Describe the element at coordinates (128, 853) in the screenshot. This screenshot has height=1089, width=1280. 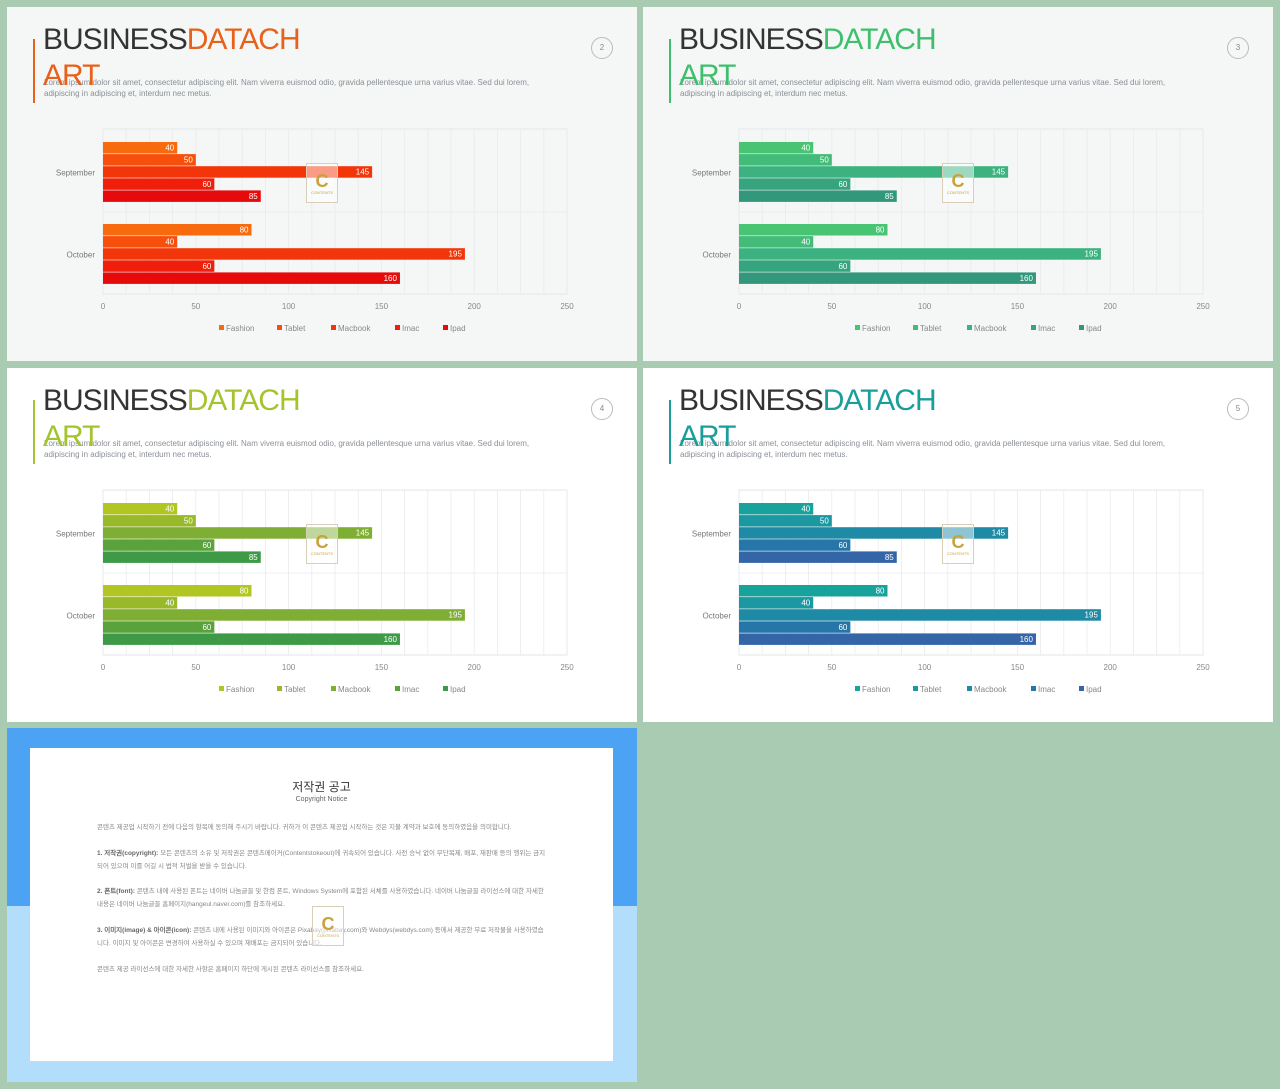
I see `notice-p1-label: 1. 저작권(copyright):` at that location.